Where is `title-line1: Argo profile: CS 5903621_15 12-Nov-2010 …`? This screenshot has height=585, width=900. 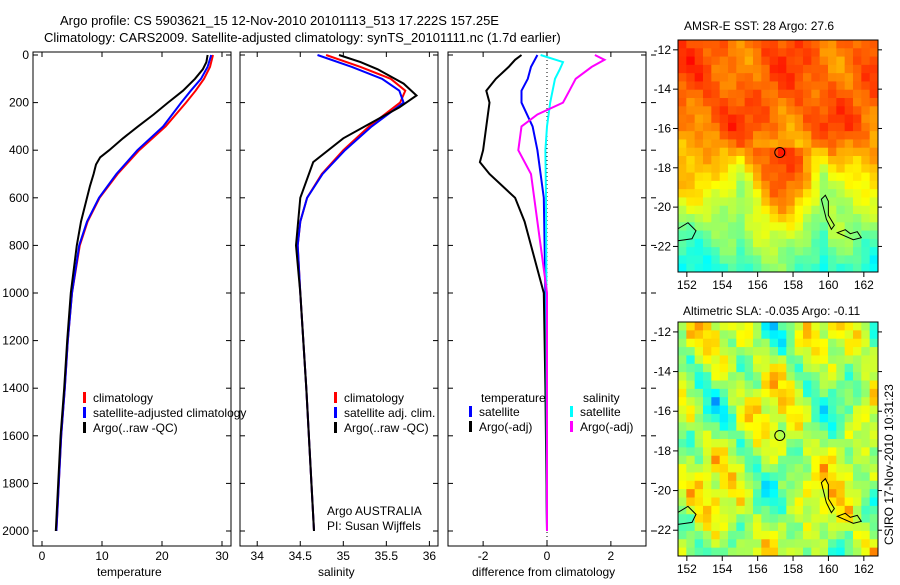 title-line1: Argo profile: CS 5903621_15 12-Nov-2010 … is located at coordinates (279, 20).